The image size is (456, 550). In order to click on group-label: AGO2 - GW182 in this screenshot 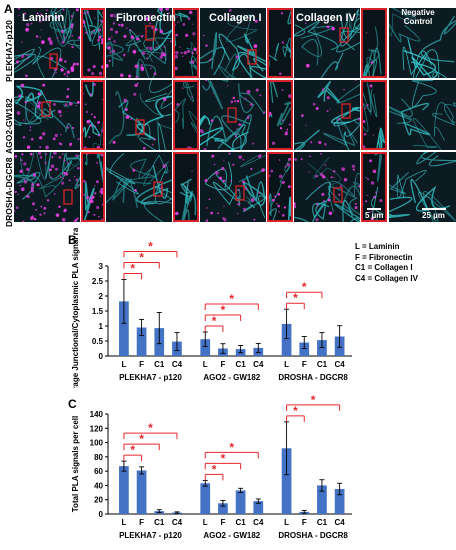, I will do `click(231, 377)`.